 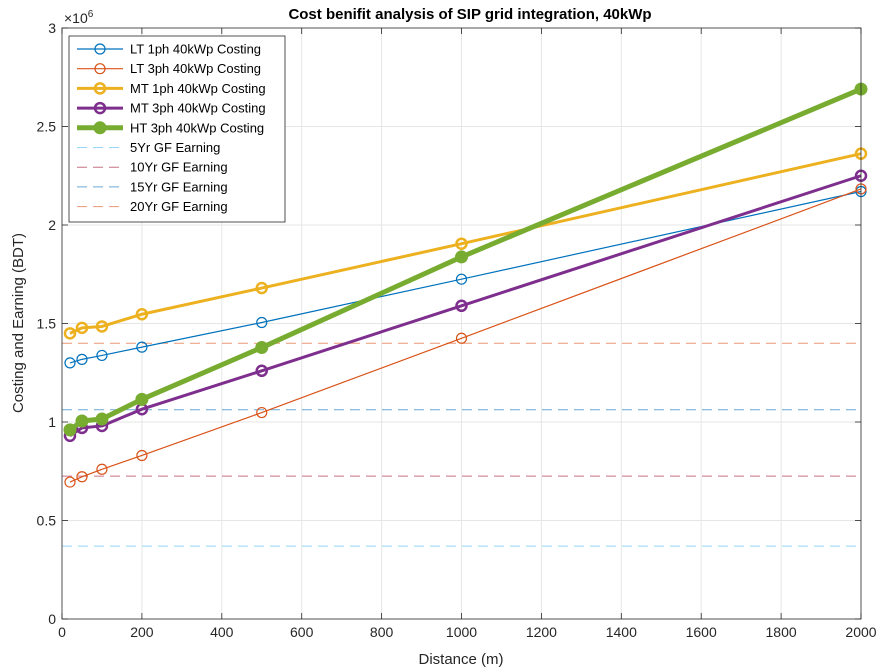 I want to click on legend-label: 15Yr GF Earning, so click(x=179, y=186).